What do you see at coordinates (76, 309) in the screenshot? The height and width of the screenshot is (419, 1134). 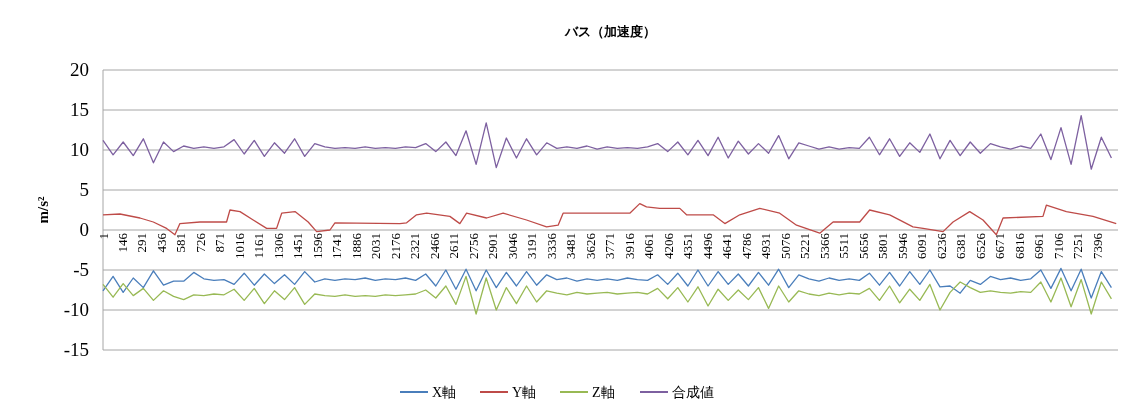 I see `y-tick-label: -10` at bounding box center [76, 309].